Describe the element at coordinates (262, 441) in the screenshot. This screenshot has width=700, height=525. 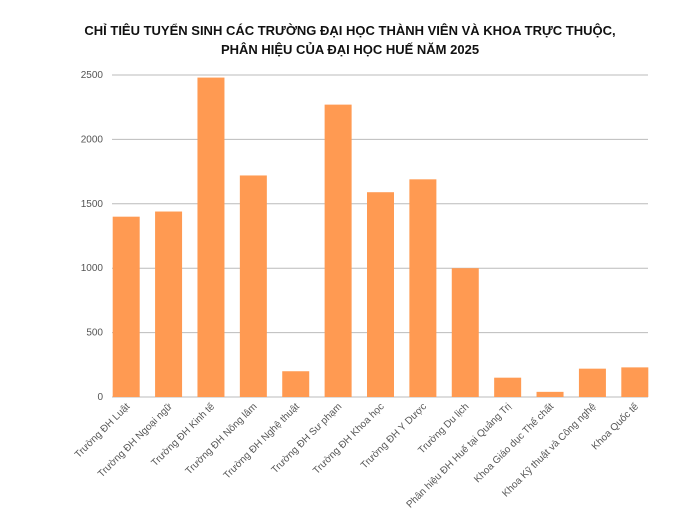
I see `x-tick-label: Trường ĐH Nghệ thuật` at that location.